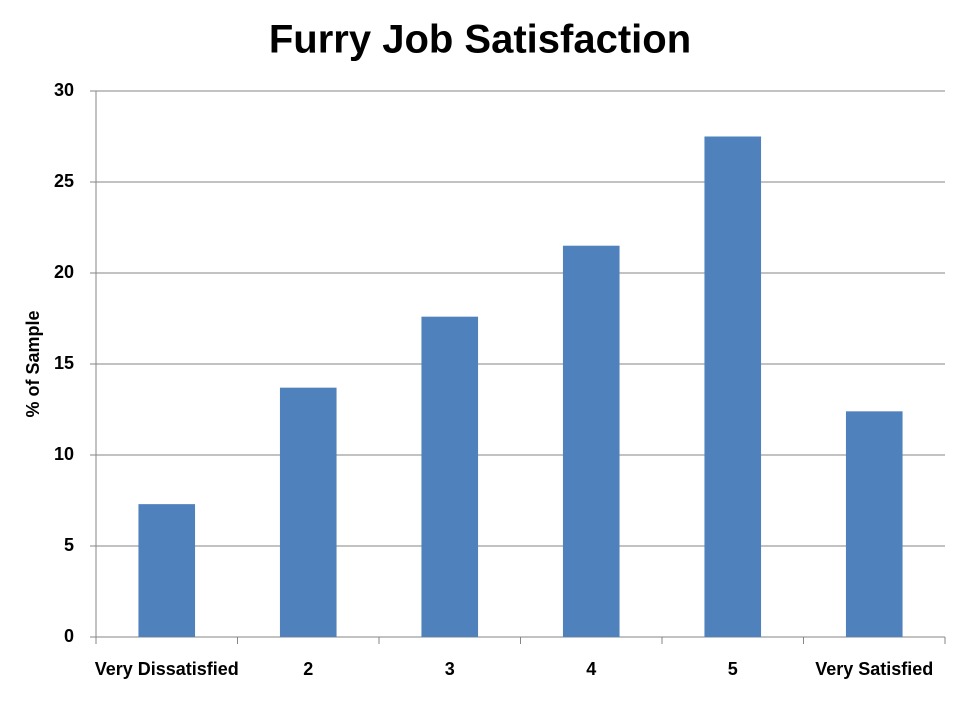 This screenshot has height=720, width=960. What do you see at coordinates (64, 272) in the screenshot?
I see `y-tick-label: 20` at bounding box center [64, 272].